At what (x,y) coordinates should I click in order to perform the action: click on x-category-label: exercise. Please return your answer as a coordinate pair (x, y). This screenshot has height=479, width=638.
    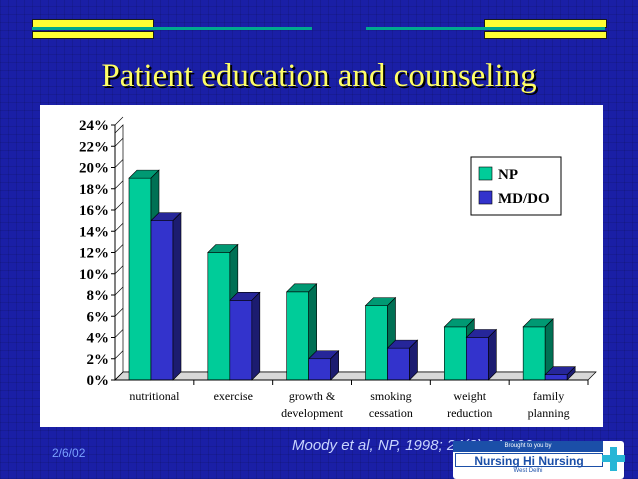
    Looking at the image, I should click on (233, 396).